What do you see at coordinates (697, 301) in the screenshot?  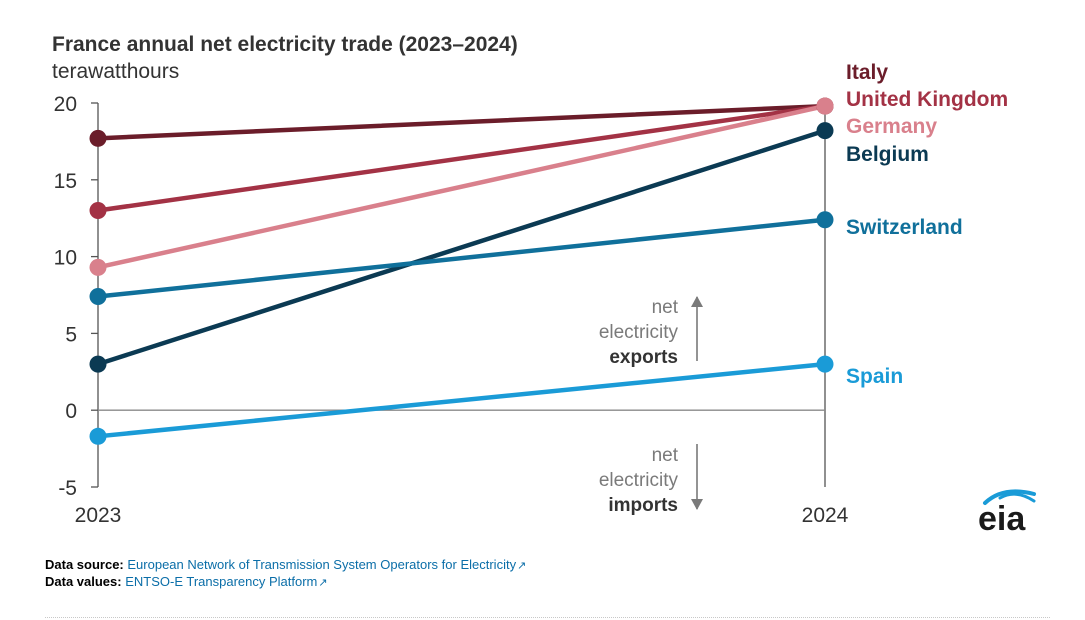 I see `exports-arrow-head` at bounding box center [697, 301].